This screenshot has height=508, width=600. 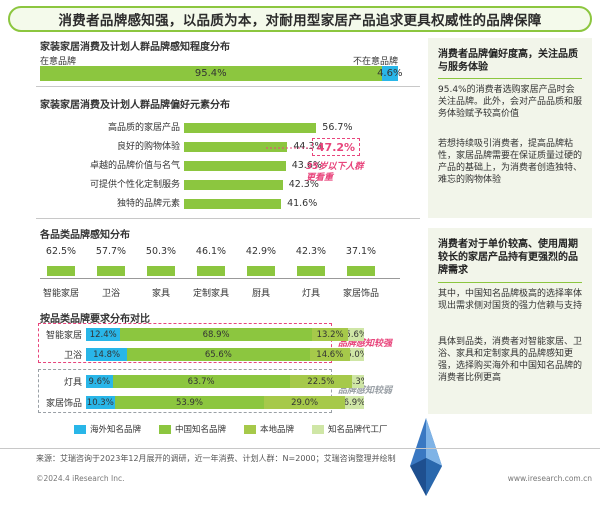 I want to click on awareness-bar: 95.4% 4.6%, so click(x=221, y=73).